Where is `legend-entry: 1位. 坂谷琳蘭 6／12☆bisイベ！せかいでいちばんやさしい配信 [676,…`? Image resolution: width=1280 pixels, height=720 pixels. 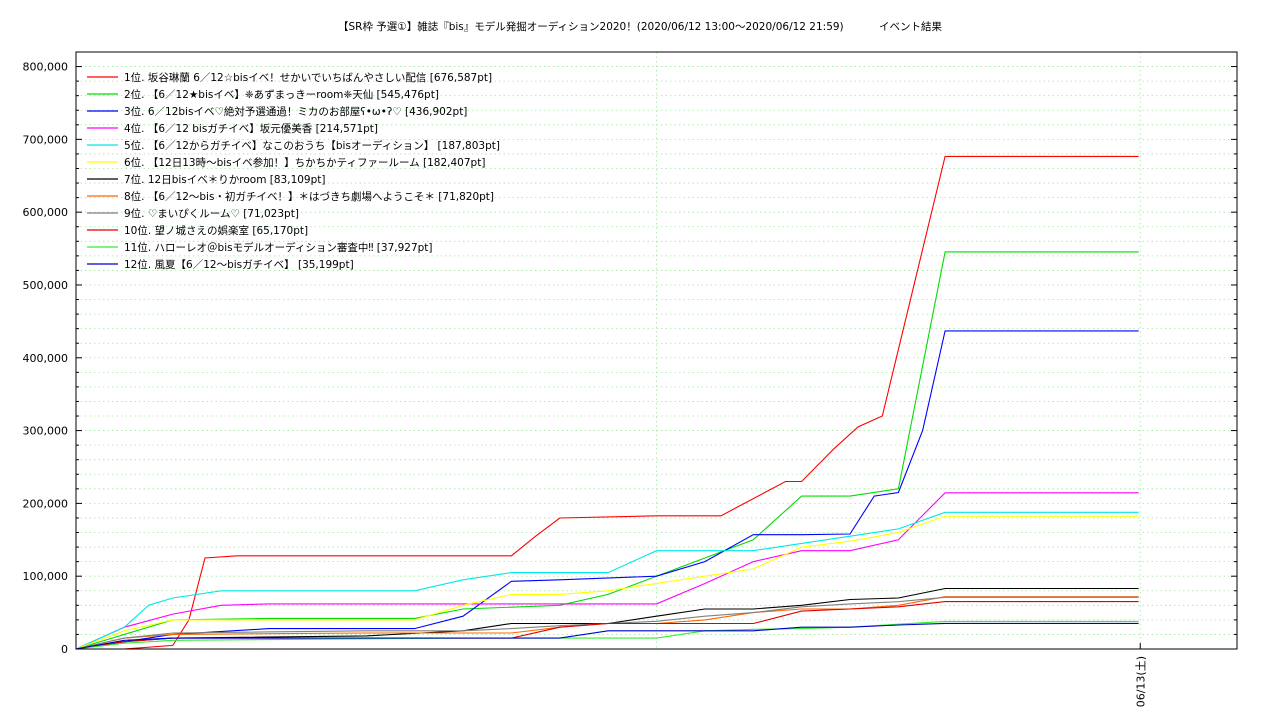 legend-entry: 1位. 坂谷琳蘭 6／12☆bisイベ！せかいでいちばんやさしい配信 [676,… is located at coordinates (308, 77).